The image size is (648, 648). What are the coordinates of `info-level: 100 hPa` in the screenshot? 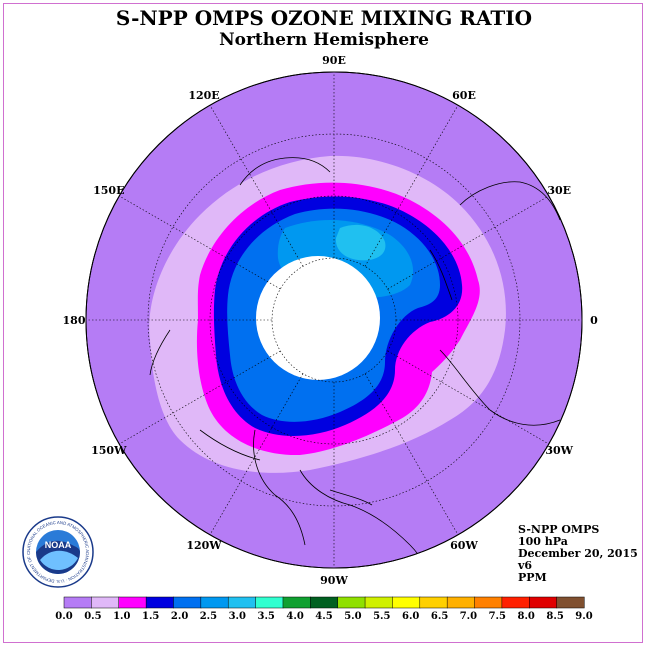 It's located at (543, 541).